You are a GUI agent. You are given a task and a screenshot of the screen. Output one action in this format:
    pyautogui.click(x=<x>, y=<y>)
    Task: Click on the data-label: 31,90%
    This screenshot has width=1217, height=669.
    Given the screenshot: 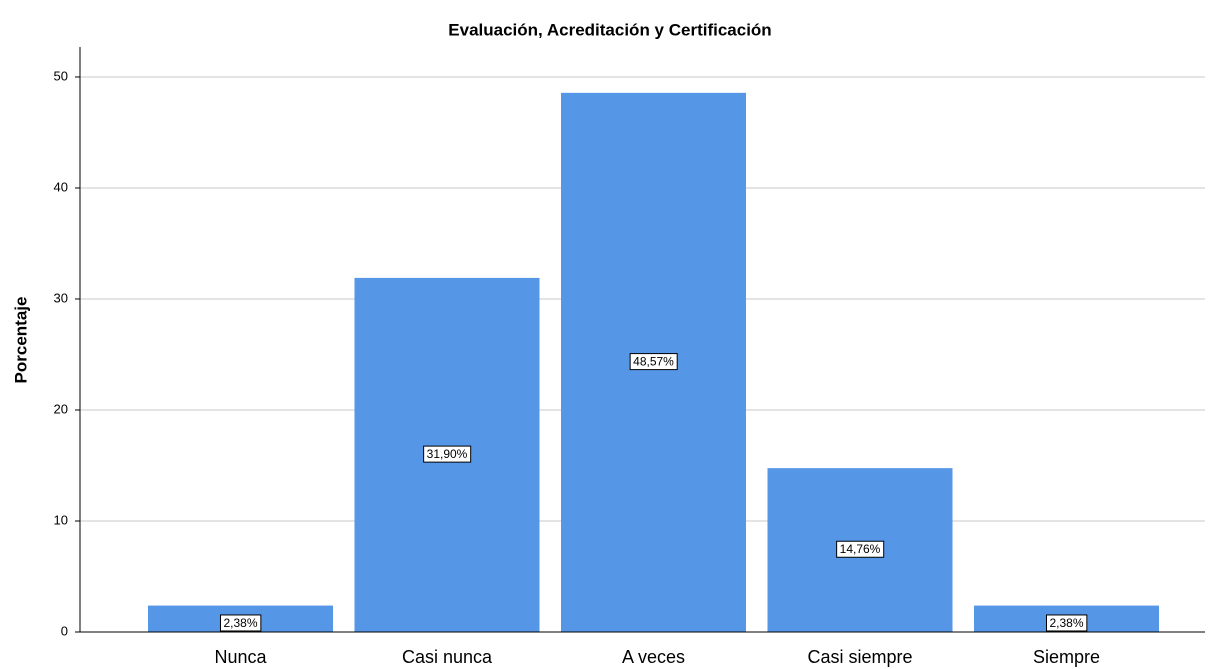 What is the action you would take?
    pyautogui.click(x=447, y=454)
    